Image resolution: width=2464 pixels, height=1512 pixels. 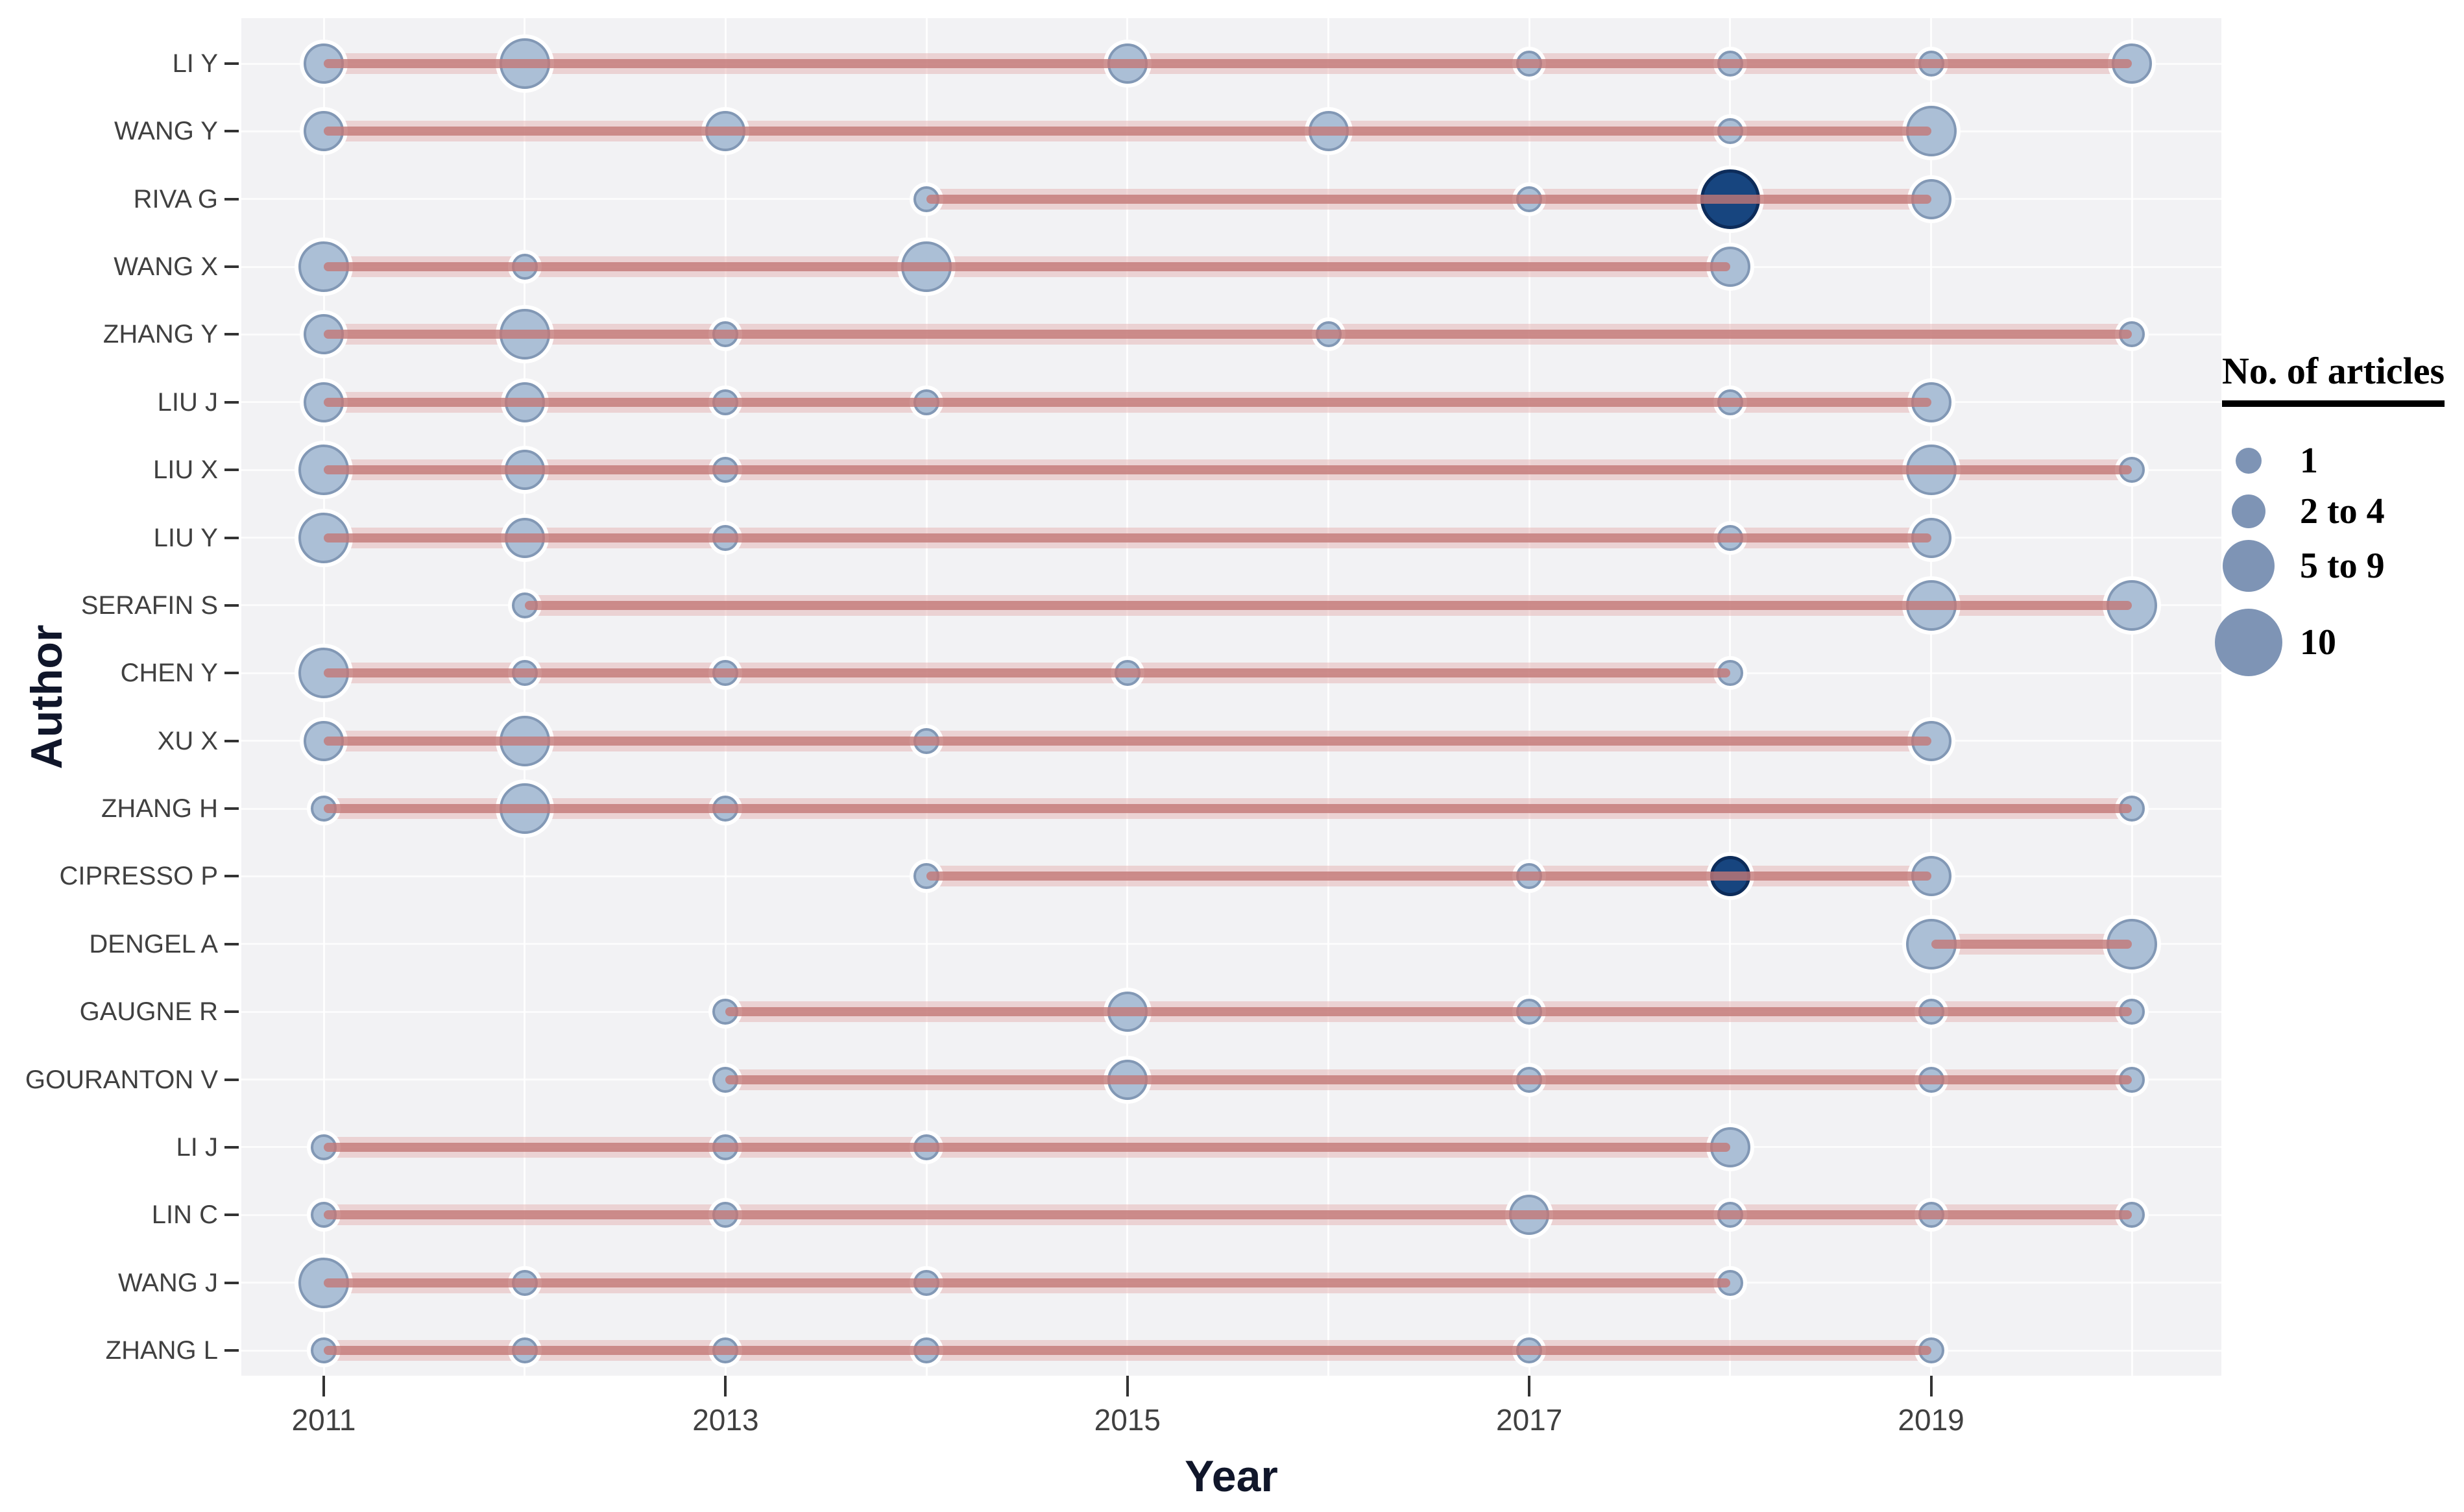 I want to click on author-label-wang-j: WANG J, so click(x=167, y=1282).